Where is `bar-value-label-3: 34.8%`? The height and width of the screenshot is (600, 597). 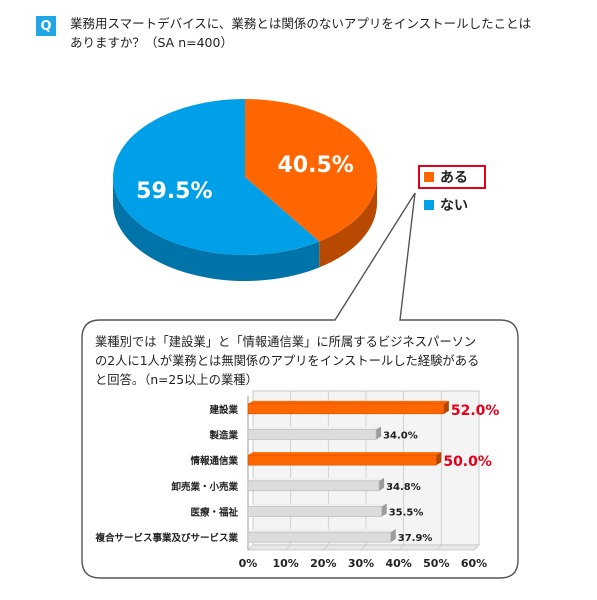 bar-value-label-3: 34.8% is located at coordinates (403, 487).